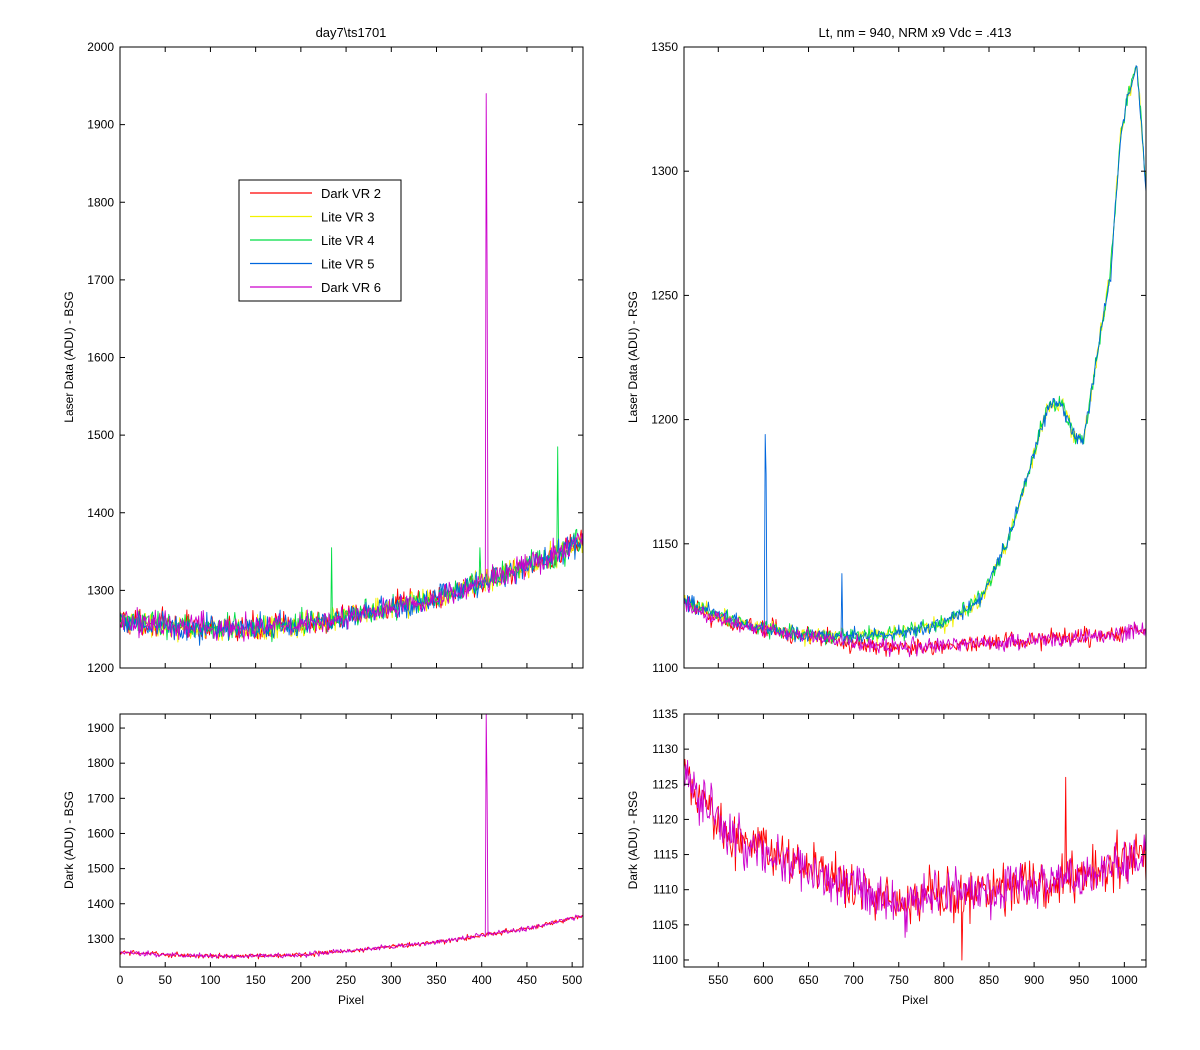 The width and height of the screenshot is (1200, 1050). I want to click on y-tick-label: 1135, so click(665, 714).